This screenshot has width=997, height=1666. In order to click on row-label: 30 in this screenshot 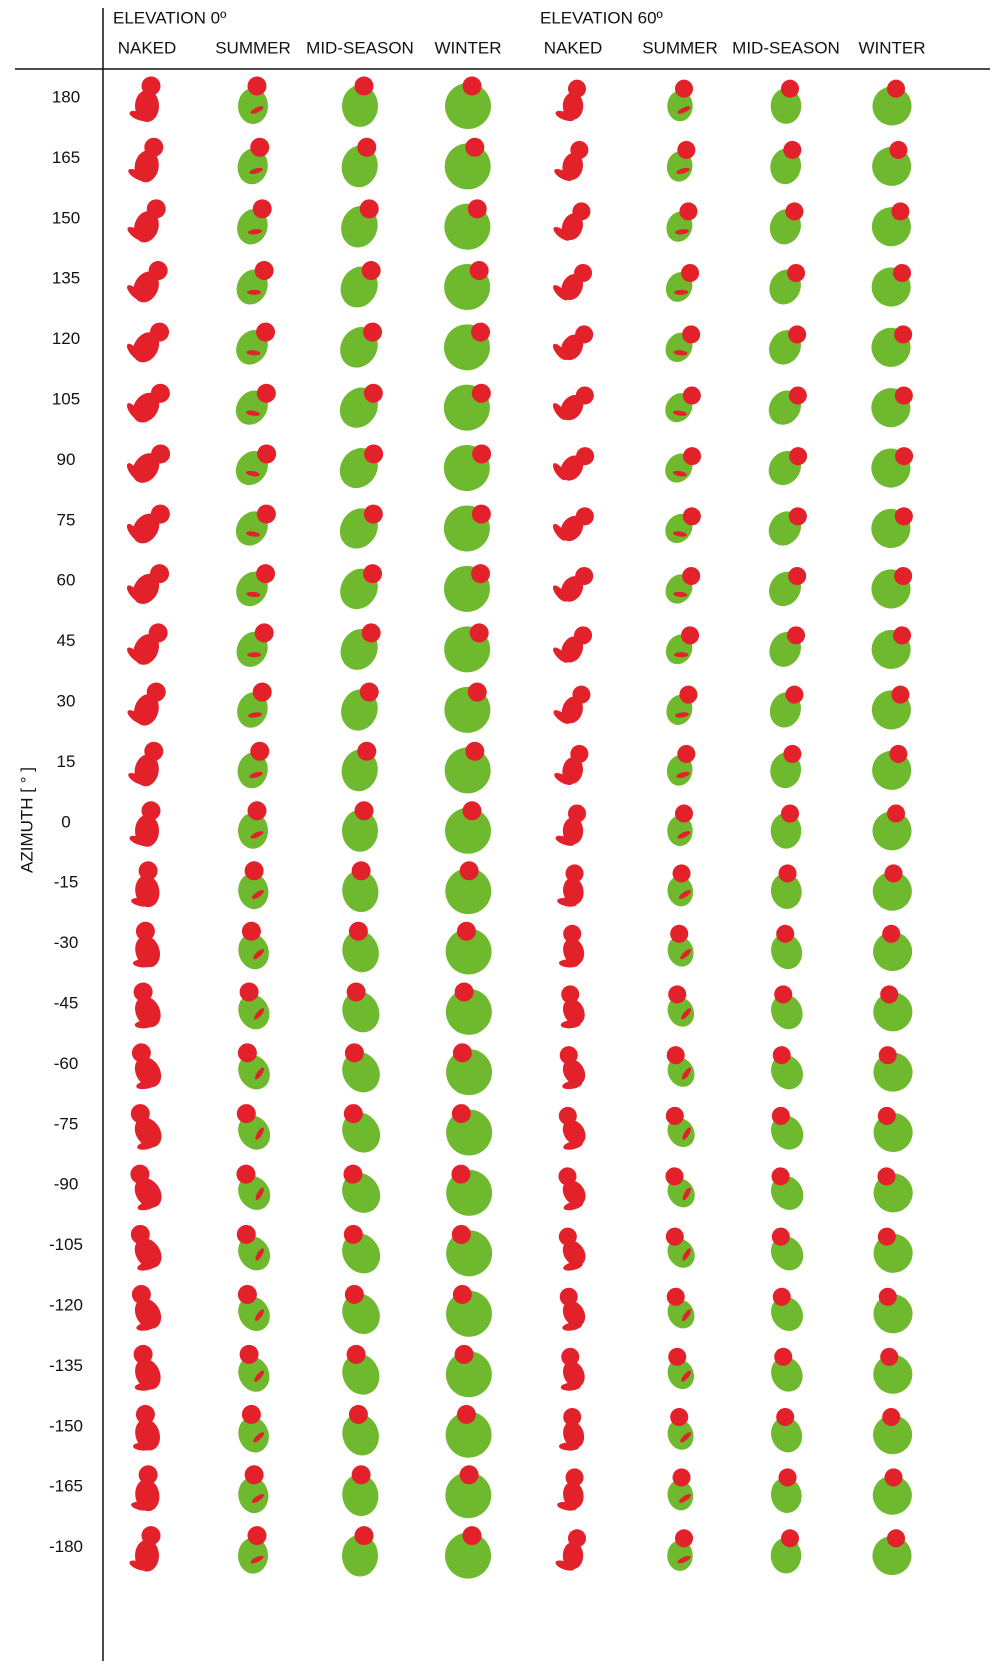, I will do `click(66, 700)`.